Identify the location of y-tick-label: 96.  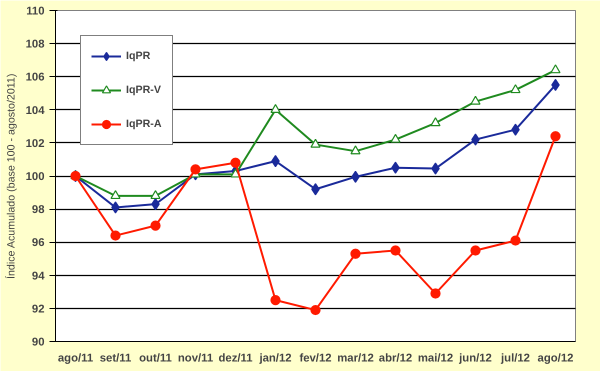
(38, 243).